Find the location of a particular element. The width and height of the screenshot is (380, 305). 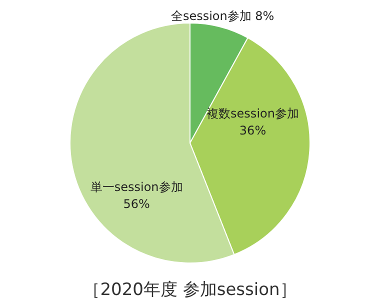

text: ［2020年度 参加session］ is located at coordinates (190, 290).